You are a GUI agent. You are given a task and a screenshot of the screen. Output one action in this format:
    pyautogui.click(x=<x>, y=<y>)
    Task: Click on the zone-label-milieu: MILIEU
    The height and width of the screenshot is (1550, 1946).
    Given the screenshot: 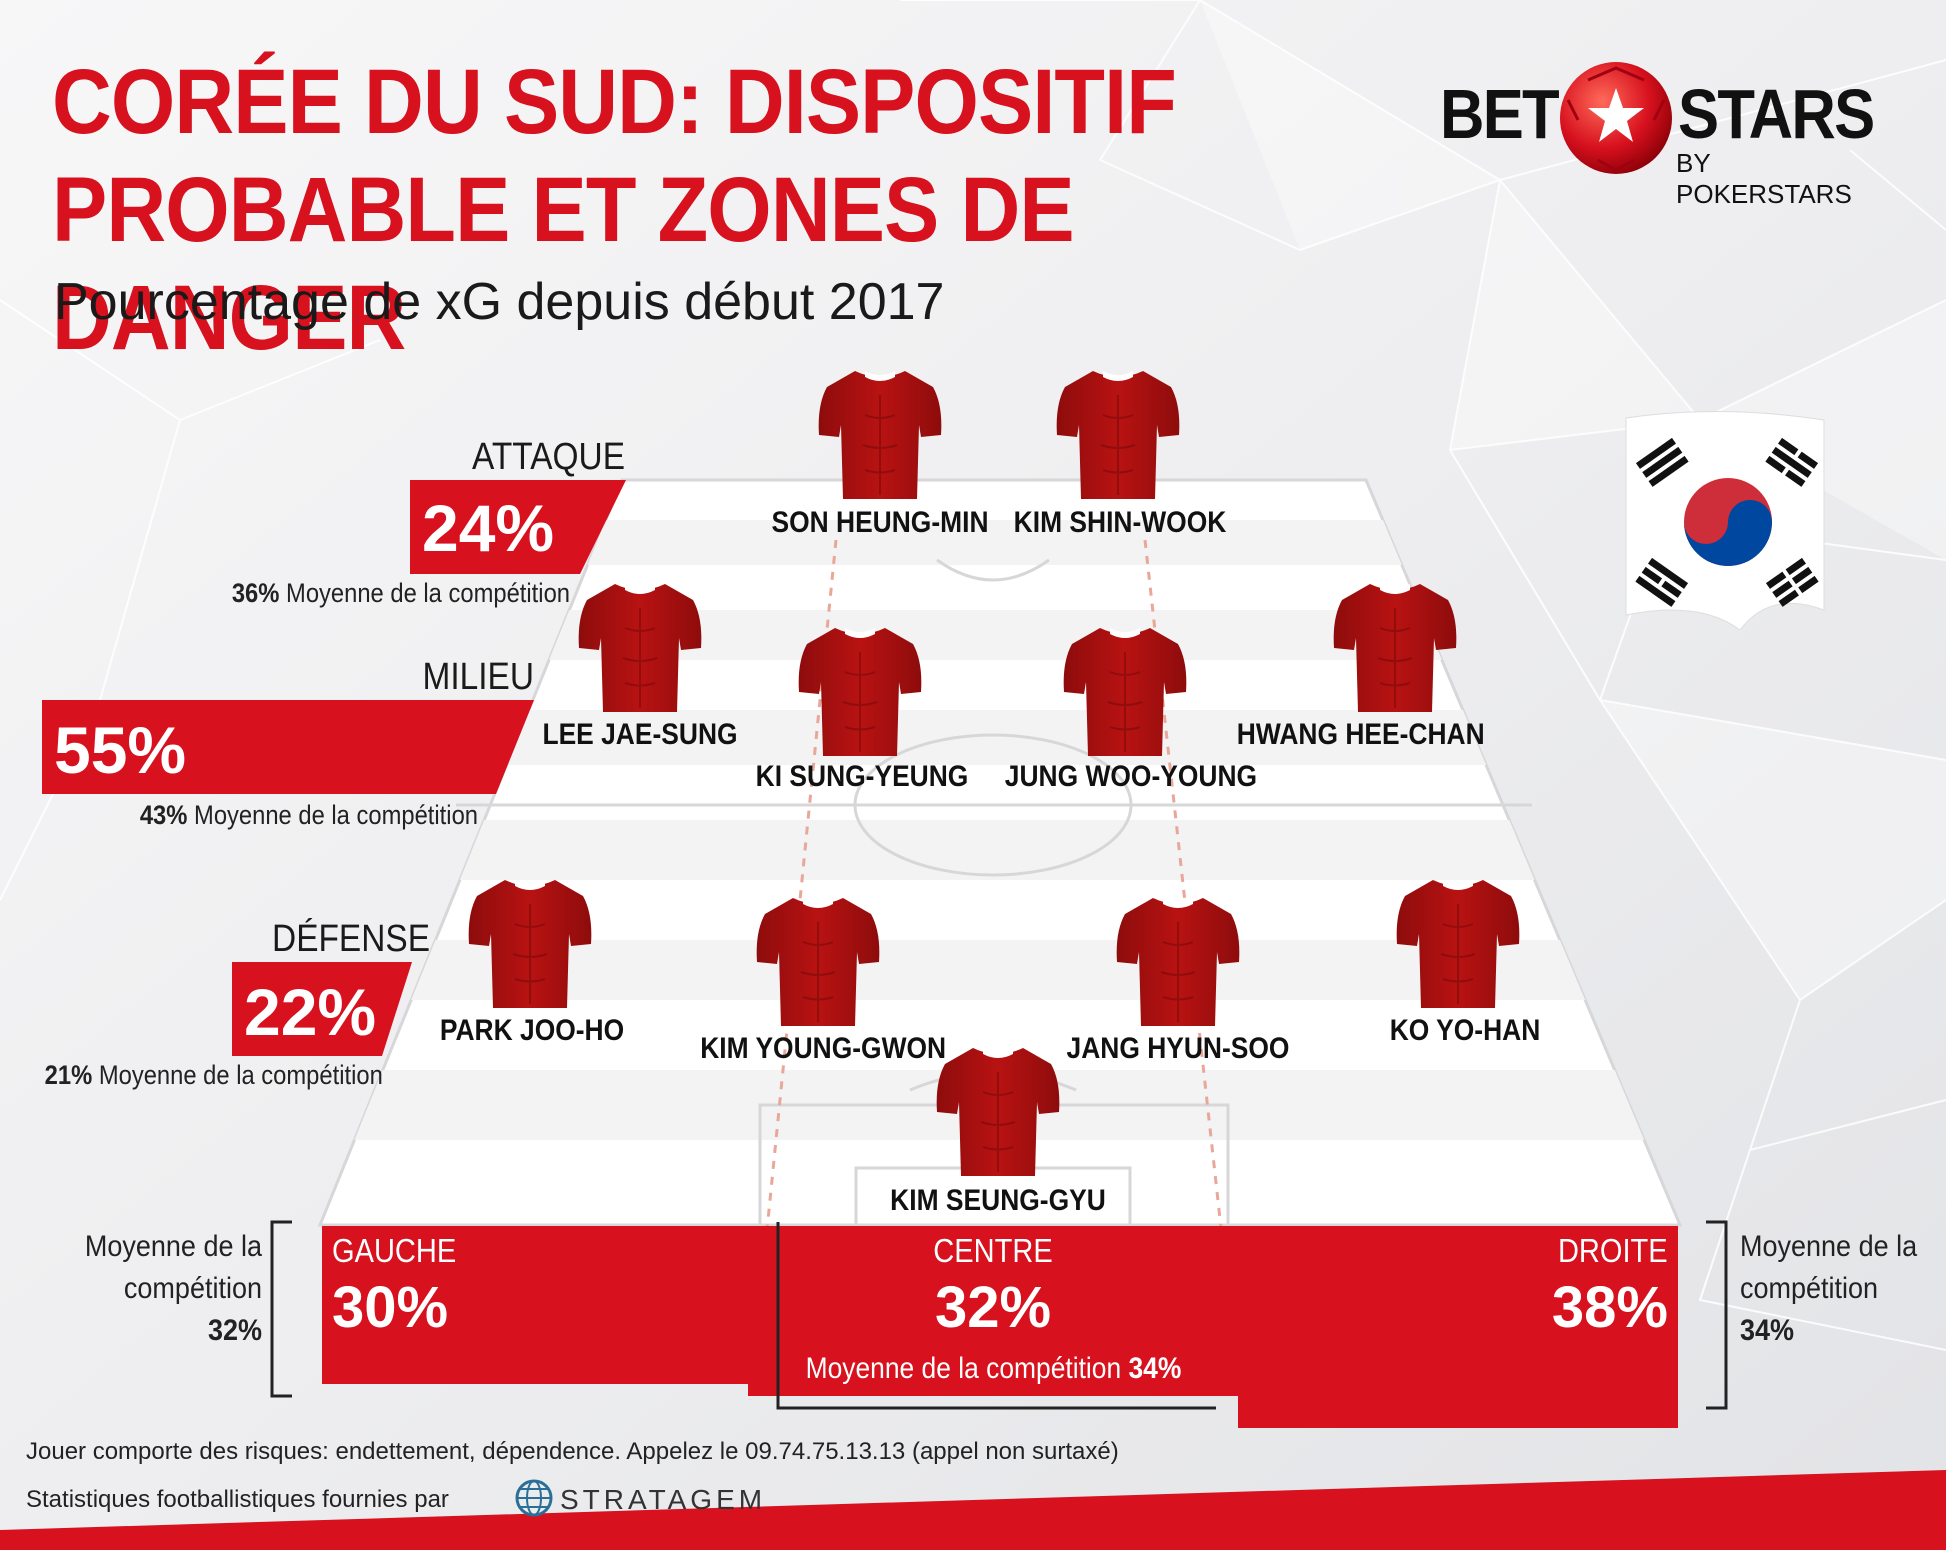 What is the action you would take?
    pyautogui.click(x=478, y=677)
    